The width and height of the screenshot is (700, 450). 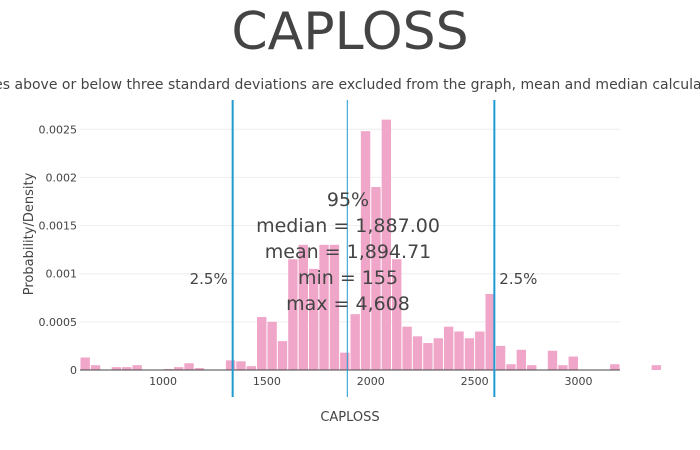 I want to click on y-tick-label: 0.0025, so click(x=58, y=129).